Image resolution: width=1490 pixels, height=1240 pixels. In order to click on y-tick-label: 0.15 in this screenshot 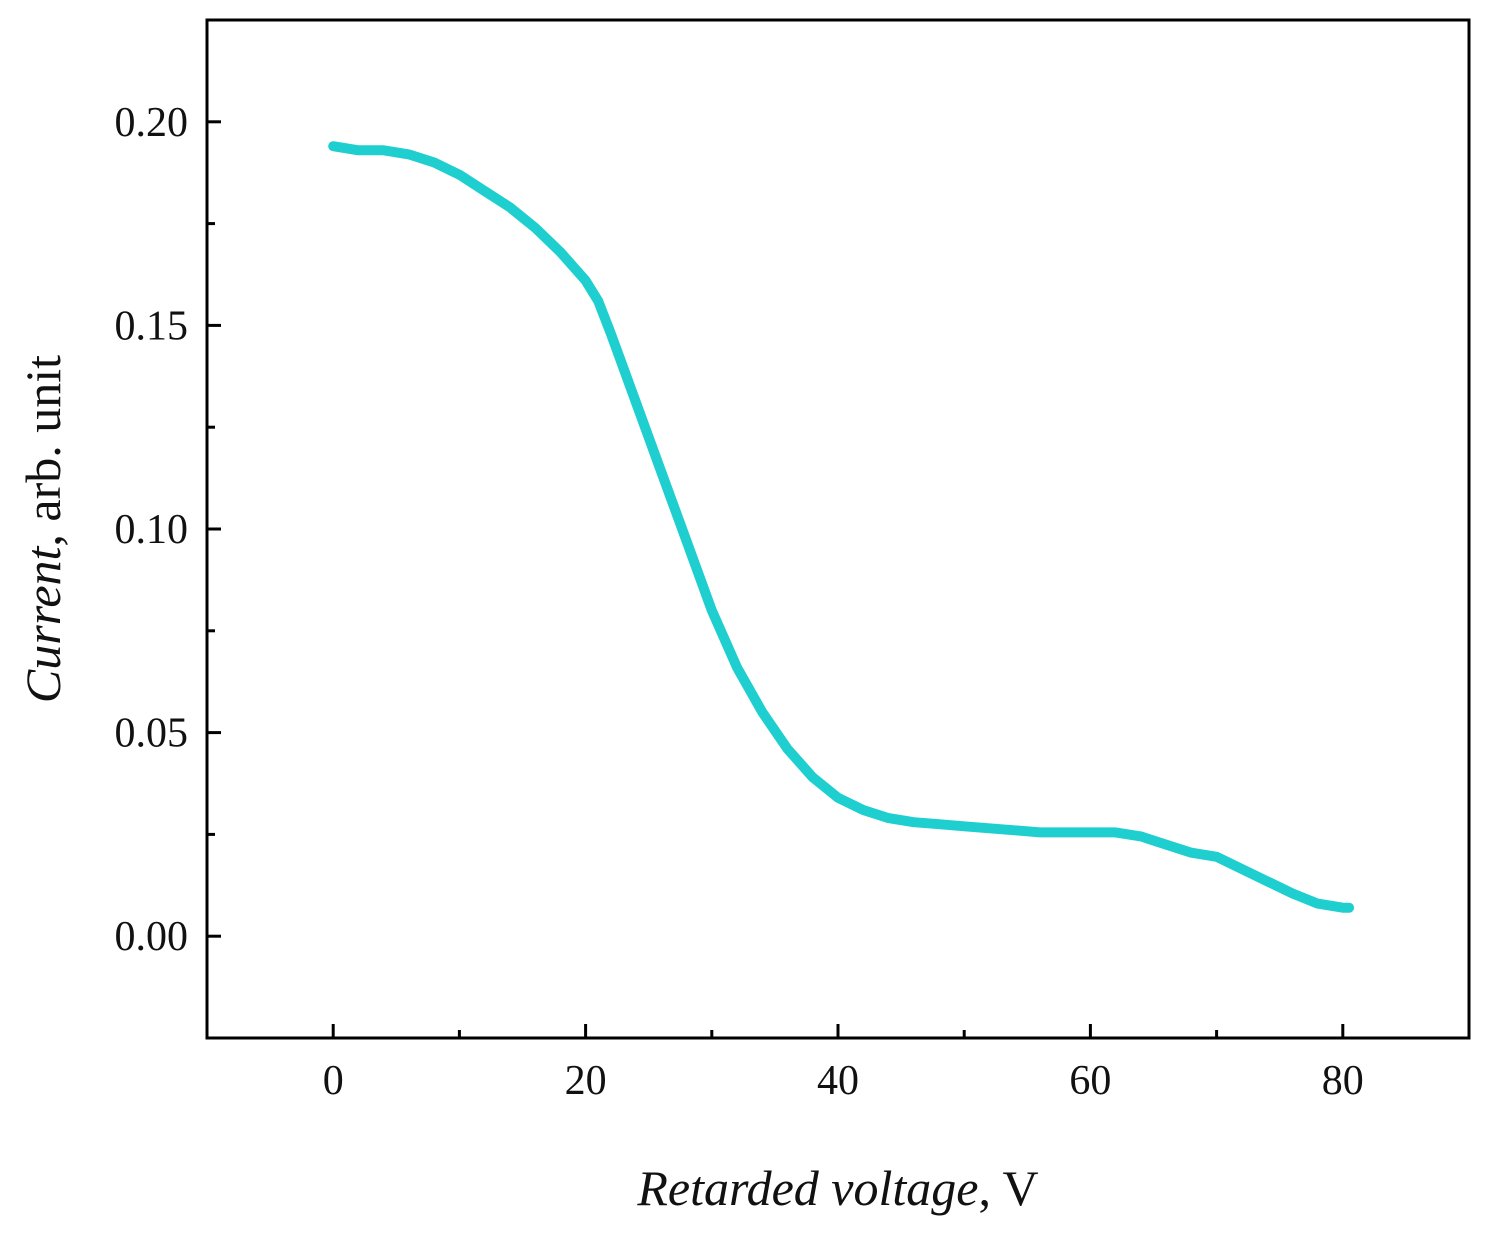, I will do `click(152, 326)`.